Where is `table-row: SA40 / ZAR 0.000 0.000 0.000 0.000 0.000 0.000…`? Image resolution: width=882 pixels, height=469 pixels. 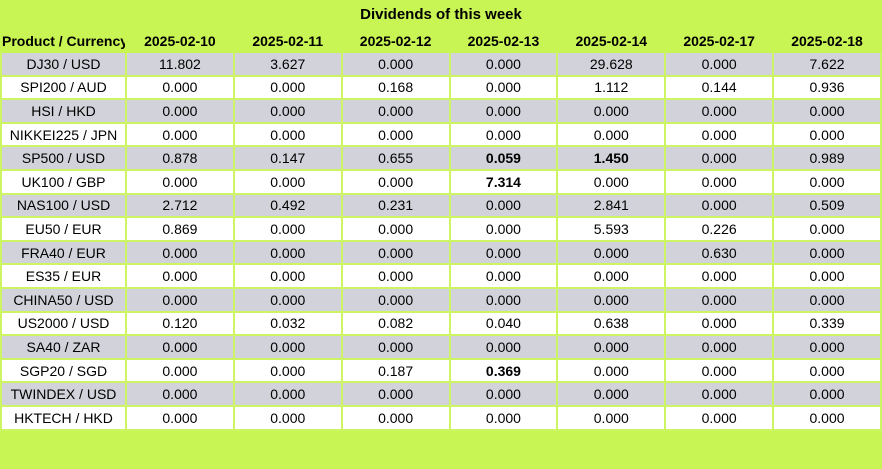
table-row: SA40 / ZAR 0.000 0.000 0.000 0.000 0.000 0.000… is located at coordinates (441, 347).